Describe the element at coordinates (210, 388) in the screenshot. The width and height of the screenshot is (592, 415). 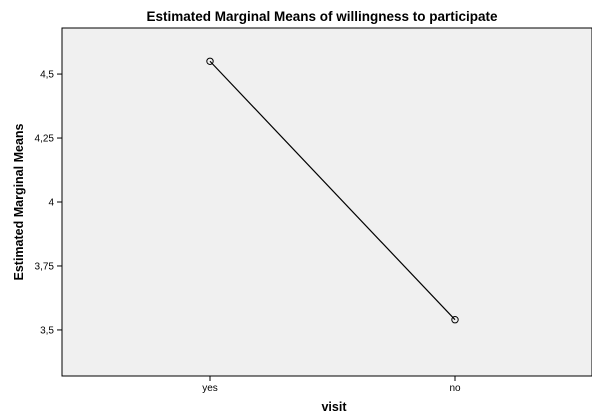
I see `x-tick-label: yes` at that location.